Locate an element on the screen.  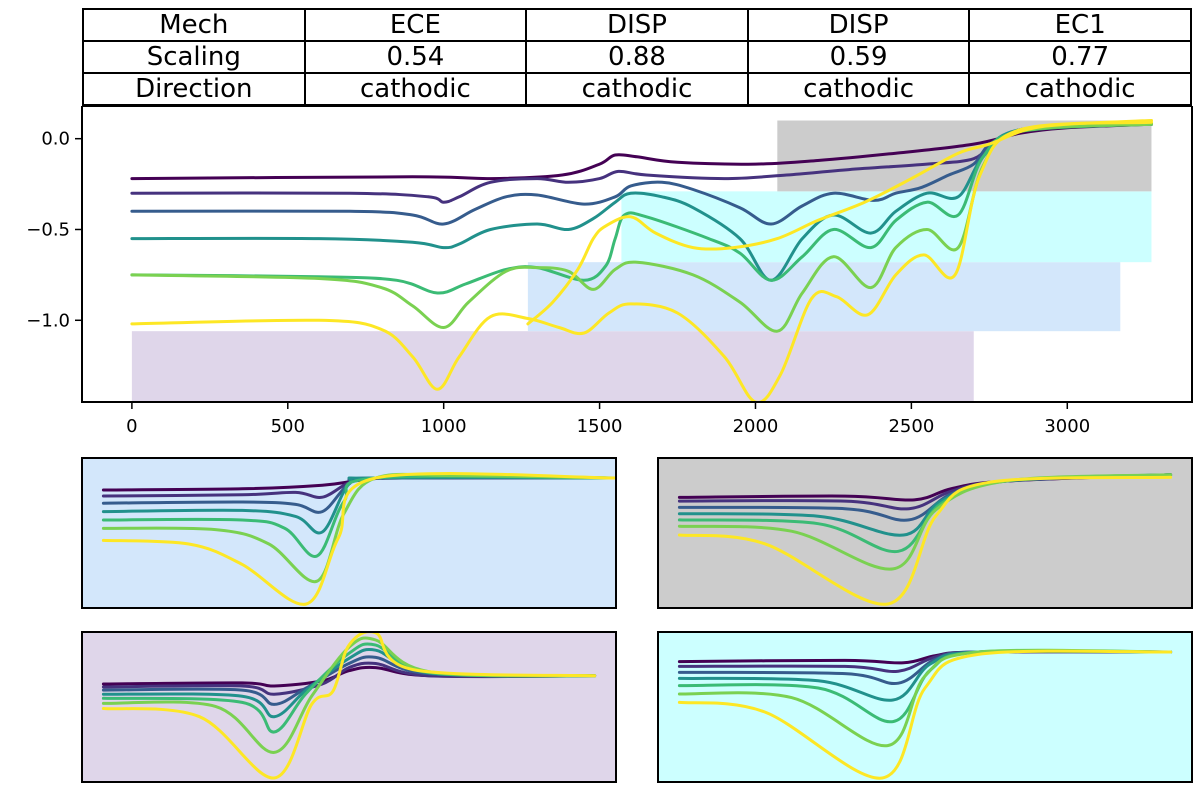
x-tick-label: 500 is located at coordinates (288, 426).